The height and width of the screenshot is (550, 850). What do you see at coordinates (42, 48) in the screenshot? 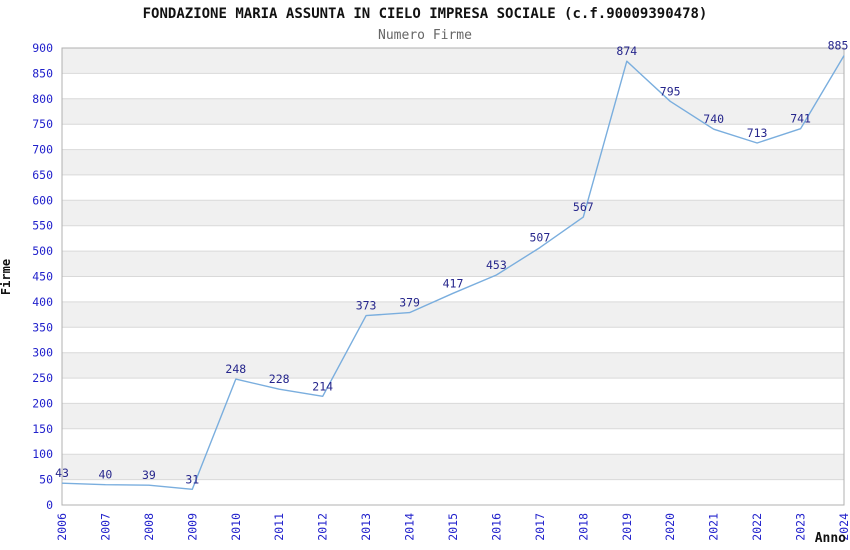
I see `y-tick-label: 900` at bounding box center [42, 48].